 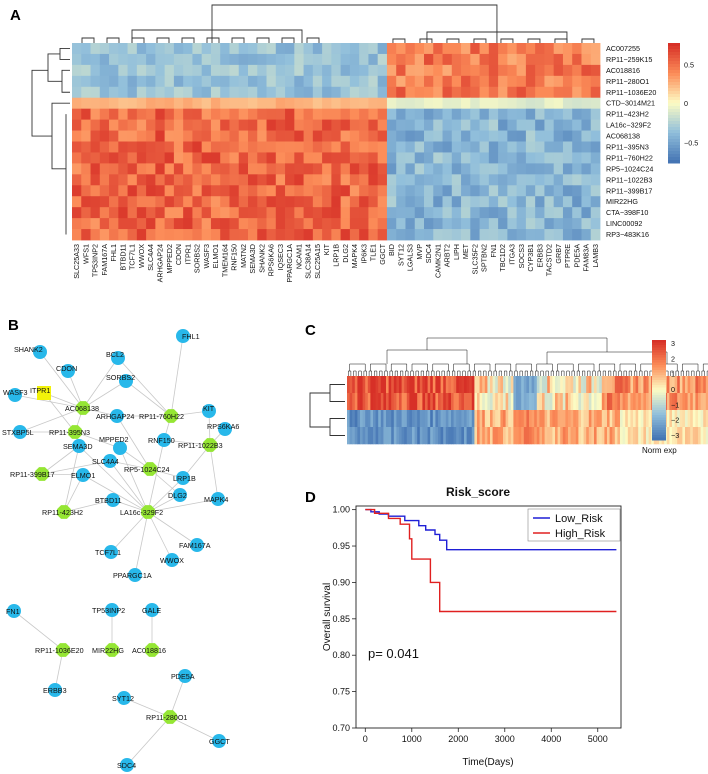 What do you see at coordinates (184, 478) in the screenshot?
I see `node-label: LRP1B` at bounding box center [184, 478].